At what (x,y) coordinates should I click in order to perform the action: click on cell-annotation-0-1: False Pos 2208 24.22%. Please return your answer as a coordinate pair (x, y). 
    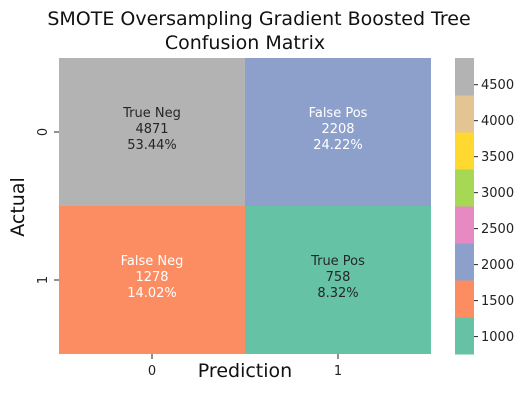
    Looking at the image, I should click on (338, 129).